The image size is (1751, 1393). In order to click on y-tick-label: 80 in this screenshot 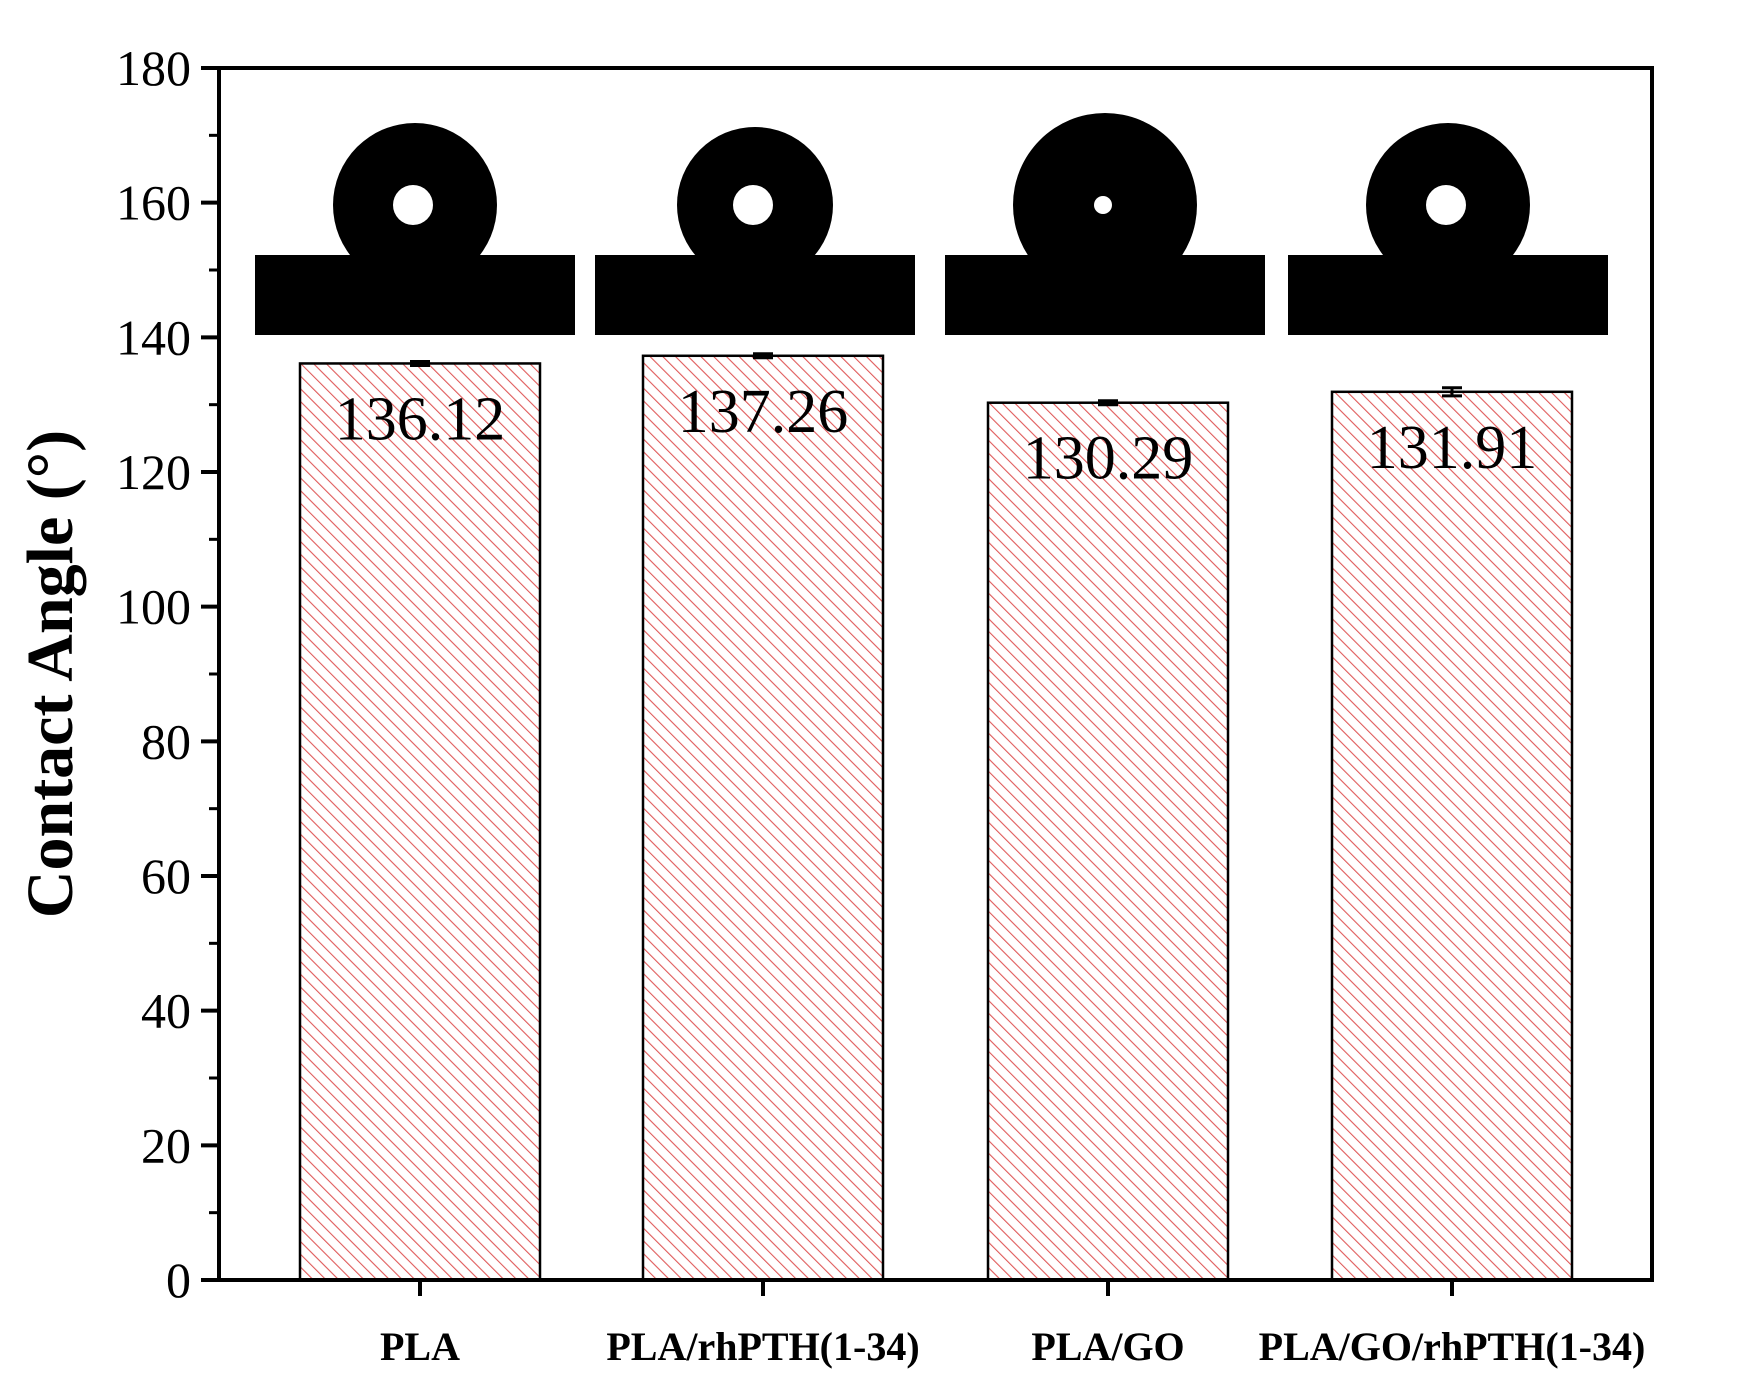, I will do `click(166, 741)`.